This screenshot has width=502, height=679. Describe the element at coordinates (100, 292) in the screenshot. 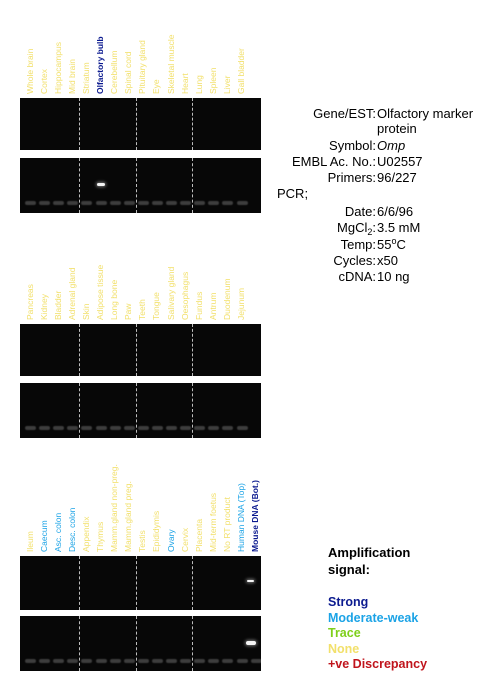

I see `lane-label: Adipose tissue` at that location.